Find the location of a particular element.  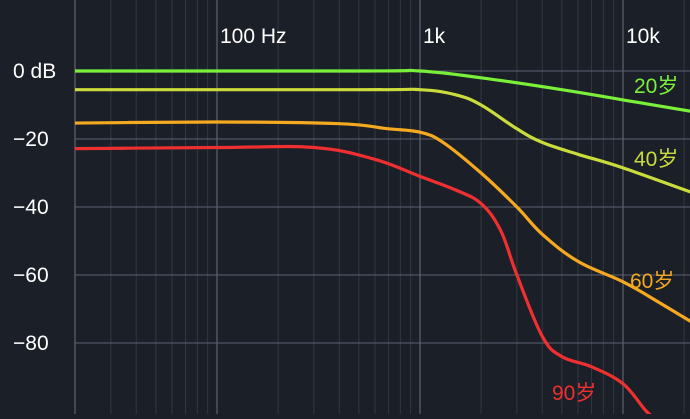

series-label-3: 90岁 is located at coordinates (574, 393).